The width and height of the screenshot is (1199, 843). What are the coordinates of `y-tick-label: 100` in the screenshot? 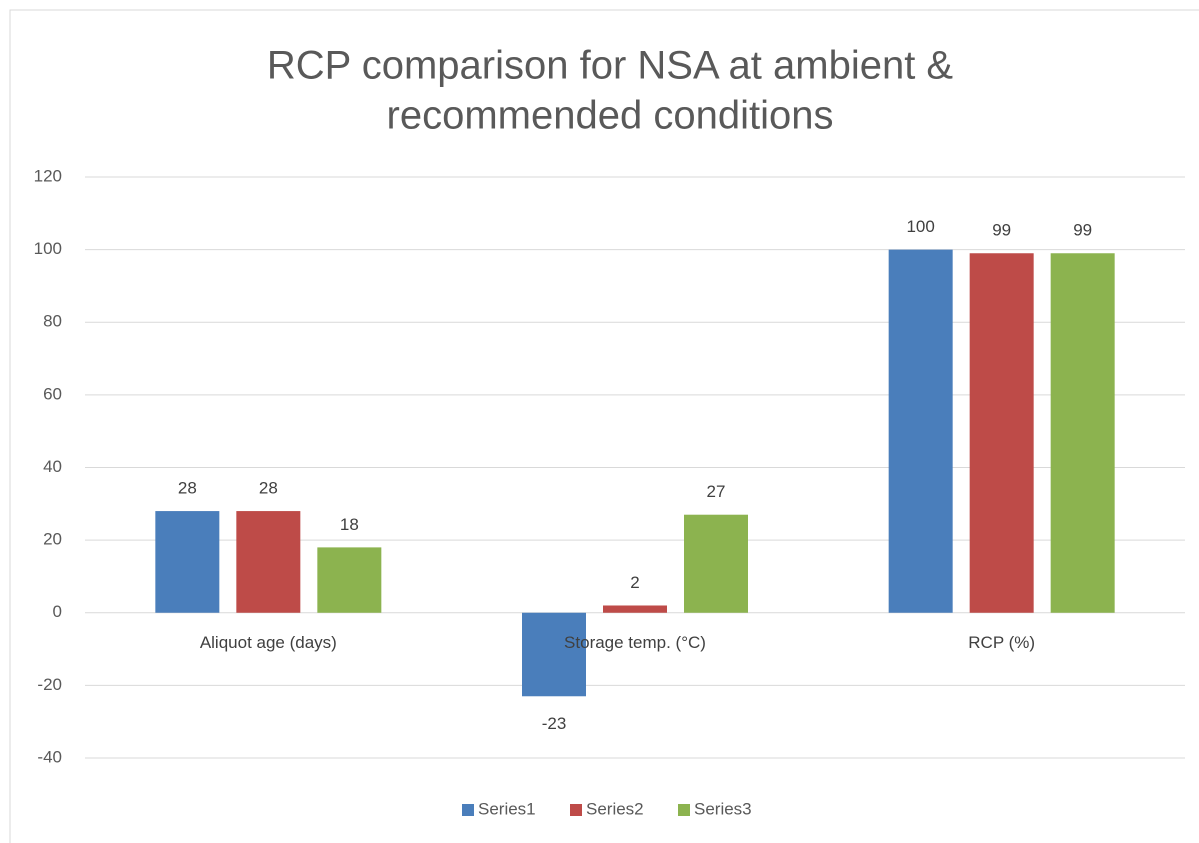 It's located at (48, 248).